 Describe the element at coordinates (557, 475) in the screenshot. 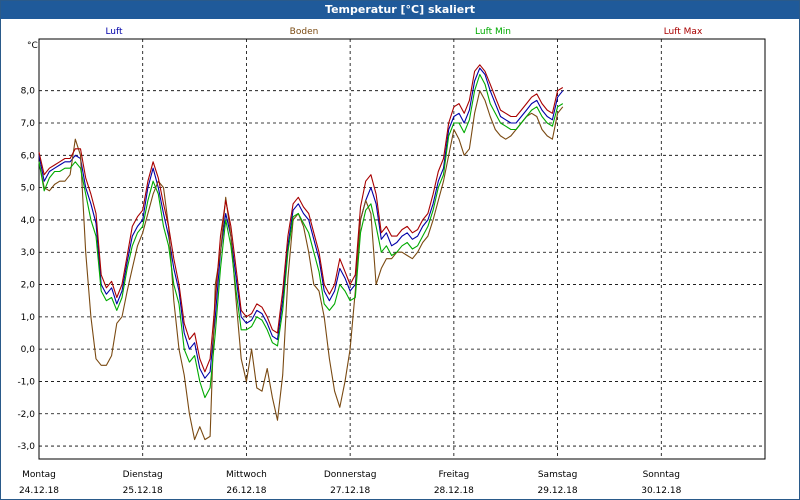

I see `x-day-label: Samstag` at that location.